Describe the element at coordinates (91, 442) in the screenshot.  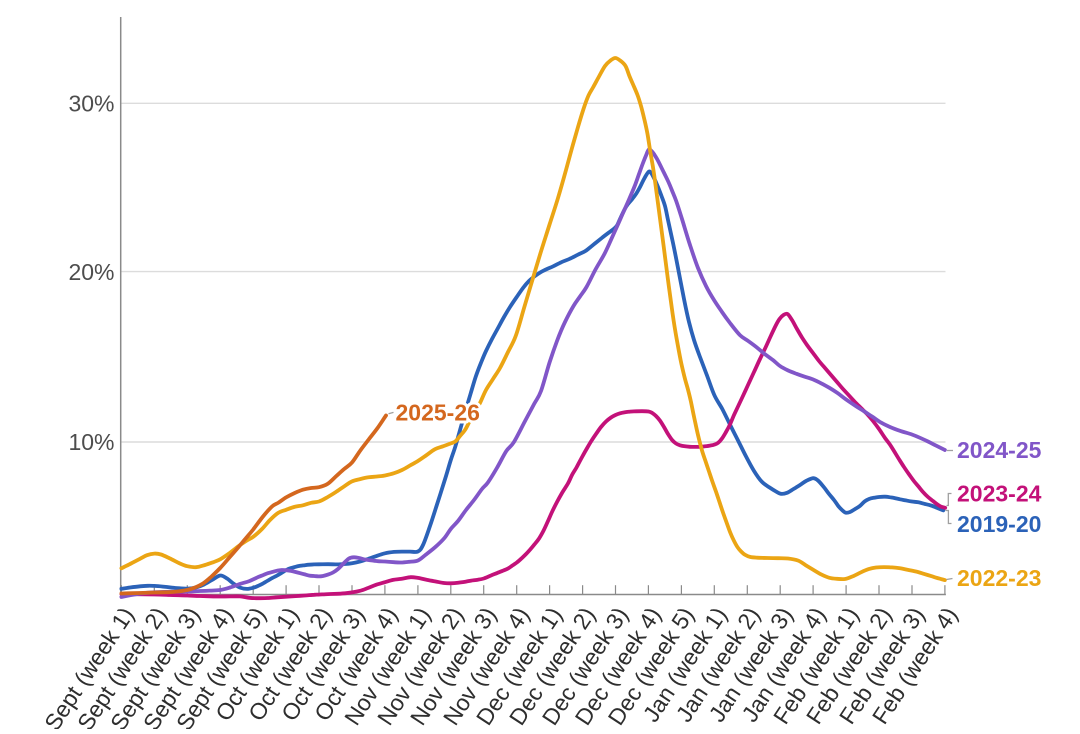
I see `svg-text: 10%` at that location.